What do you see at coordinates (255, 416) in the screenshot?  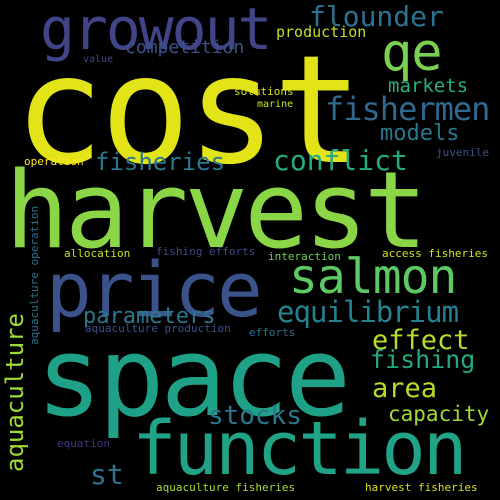 I see `word-stocks: stocks` at bounding box center [255, 416].